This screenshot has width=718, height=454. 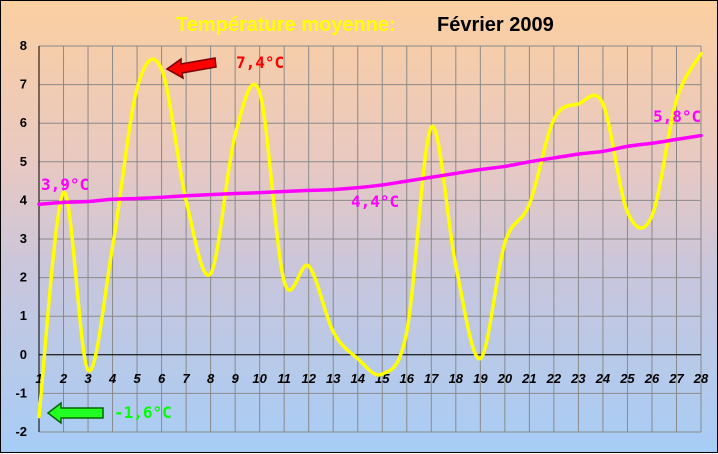 What do you see at coordinates (137, 378) in the screenshot?
I see `x-tick-label: 5` at bounding box center [137, 378].